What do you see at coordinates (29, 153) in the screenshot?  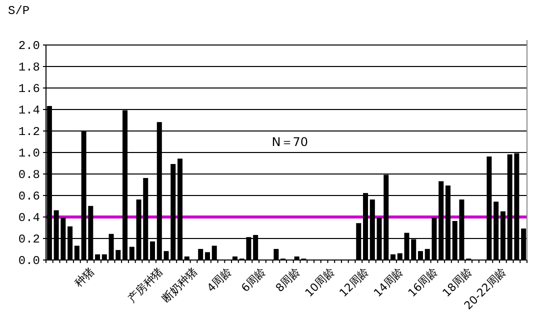 I see `y-tick-label: 1.0` at bounding box center [29, 153].